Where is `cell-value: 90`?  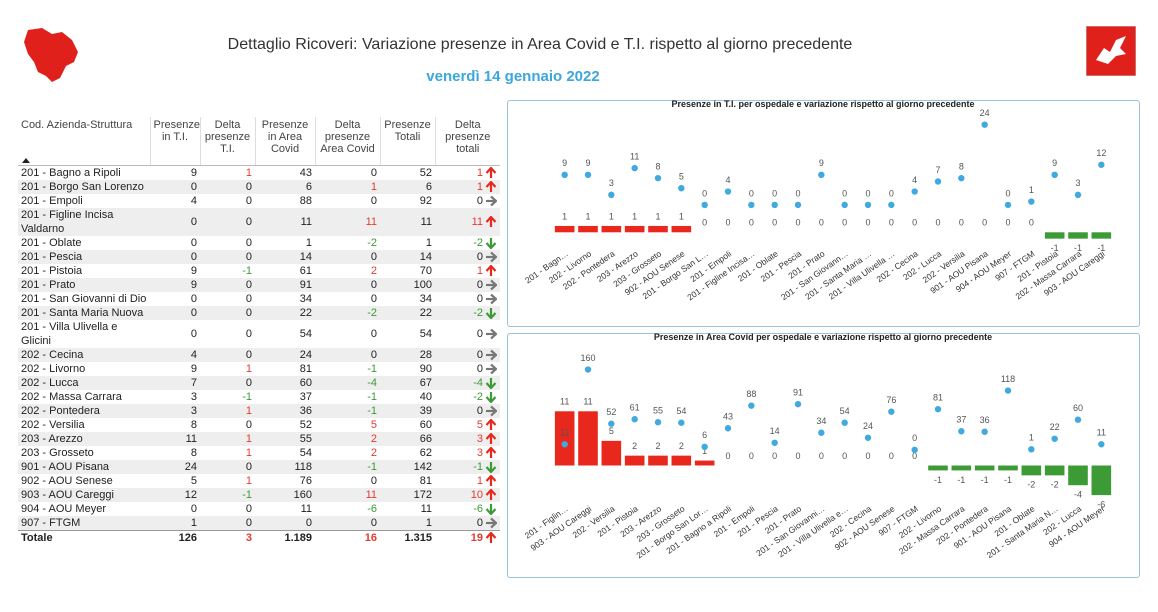 cell-value: 90 is located at coordinates (425, 369).